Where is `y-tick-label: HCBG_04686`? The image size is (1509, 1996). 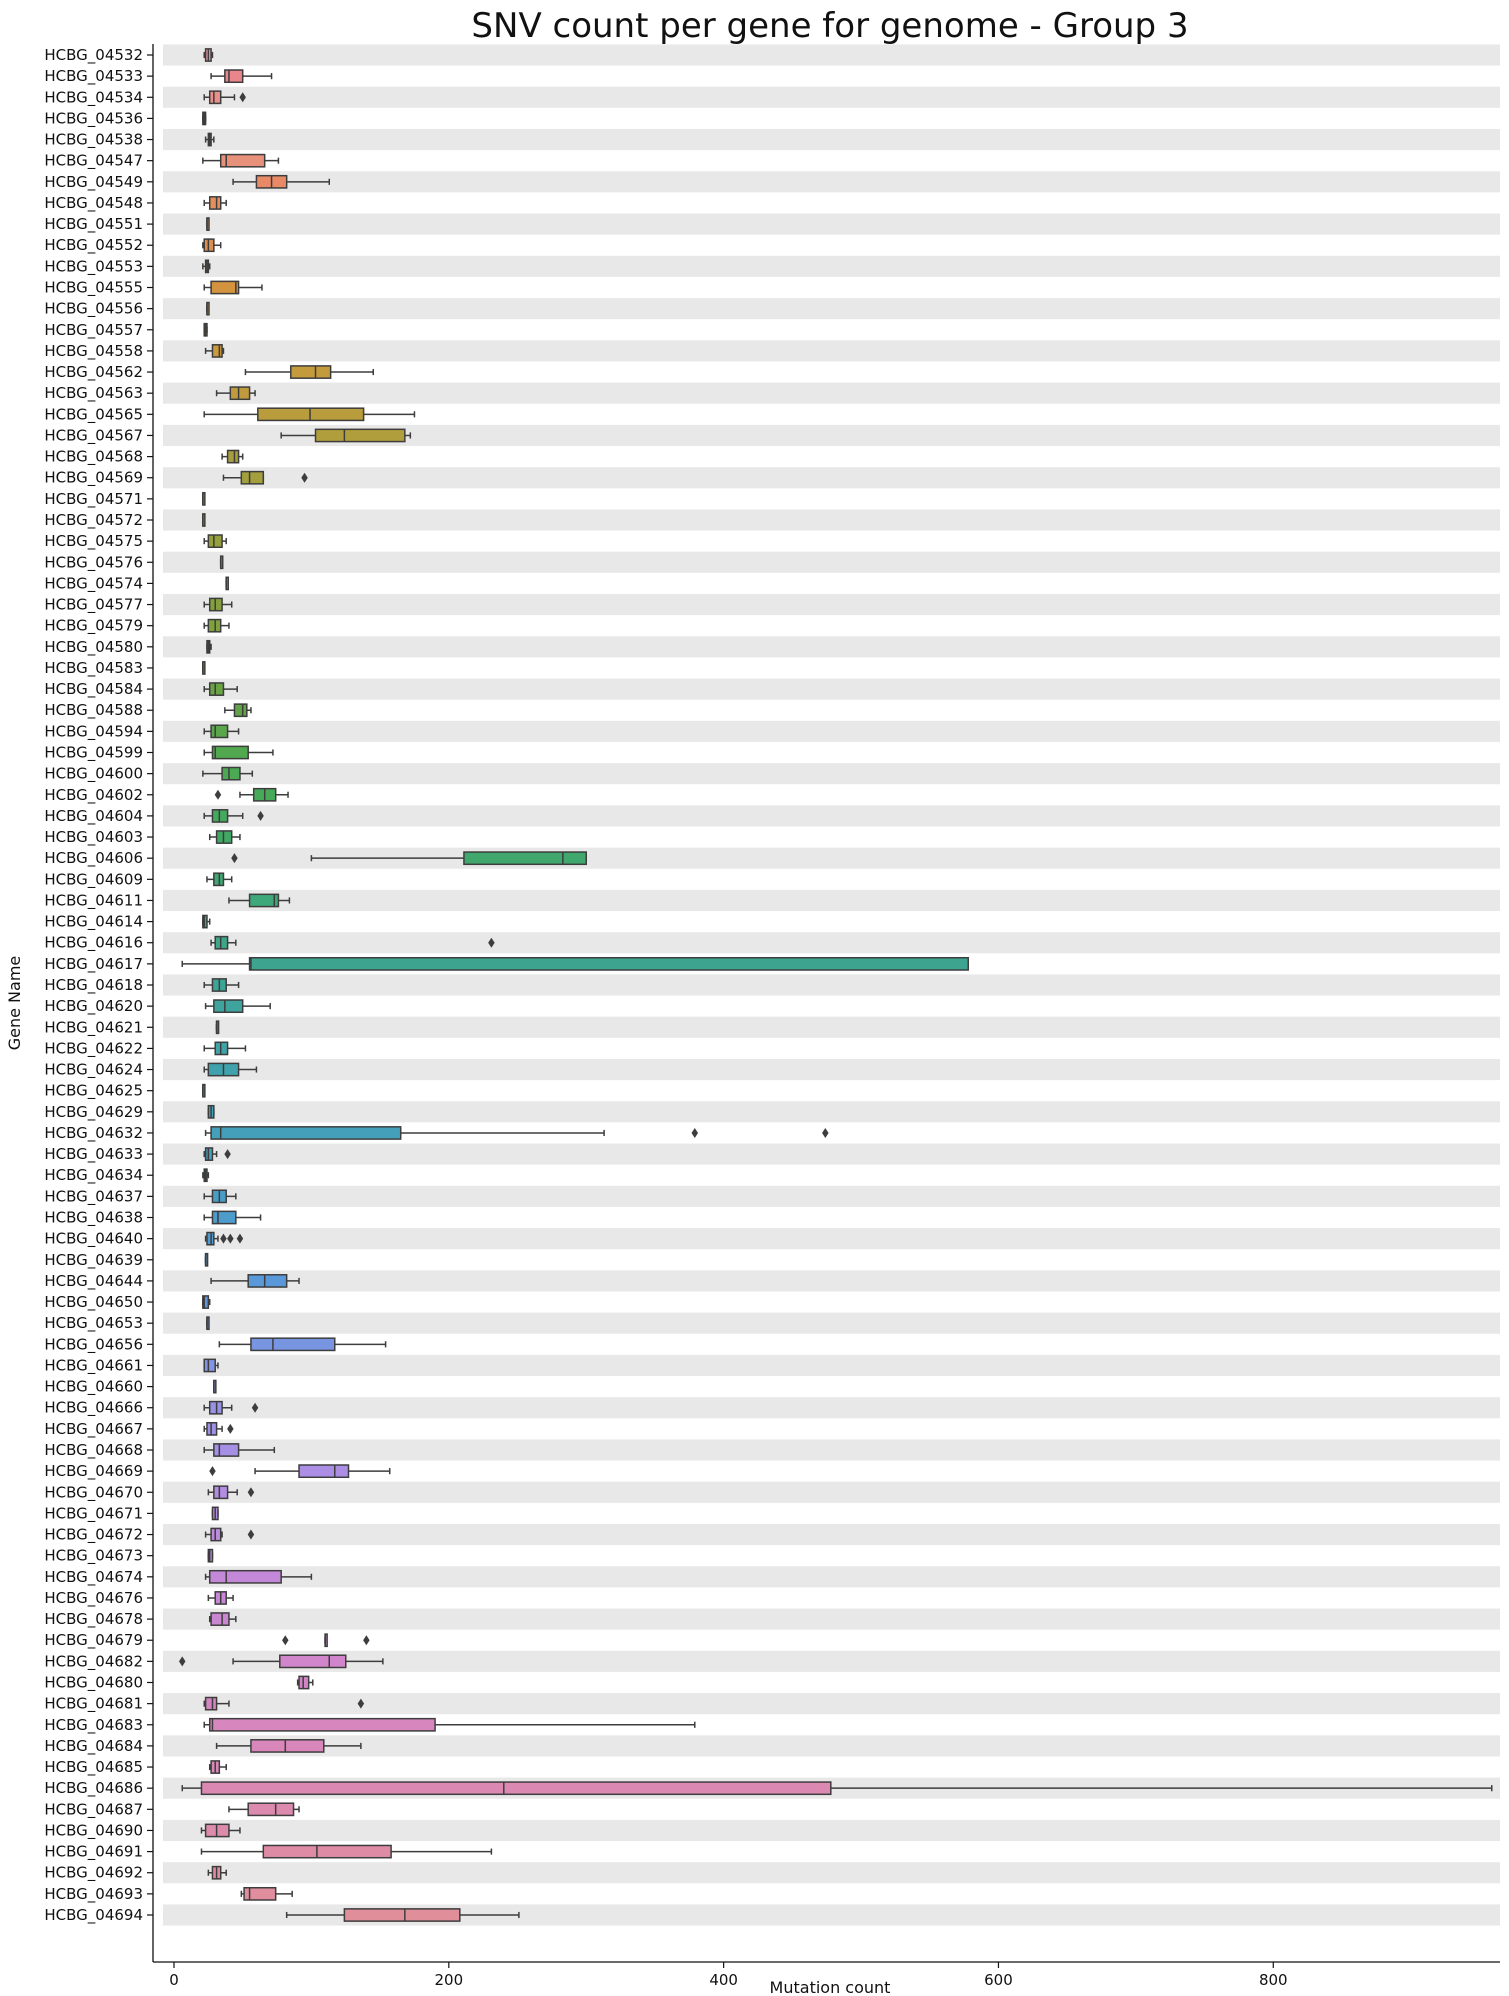 y-tick-label: HCBG_04686 is located at coordinates (93, 1788).